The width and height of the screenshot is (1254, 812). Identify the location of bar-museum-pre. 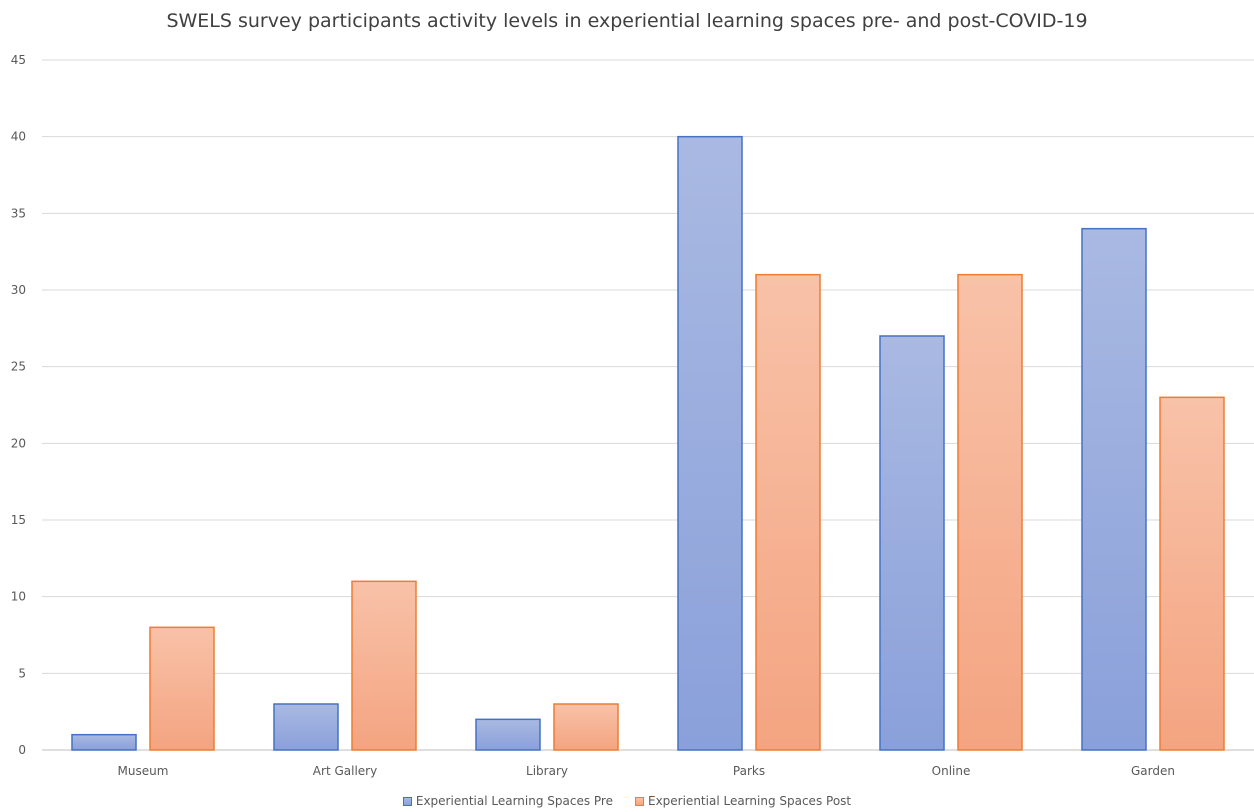
(104, 742).